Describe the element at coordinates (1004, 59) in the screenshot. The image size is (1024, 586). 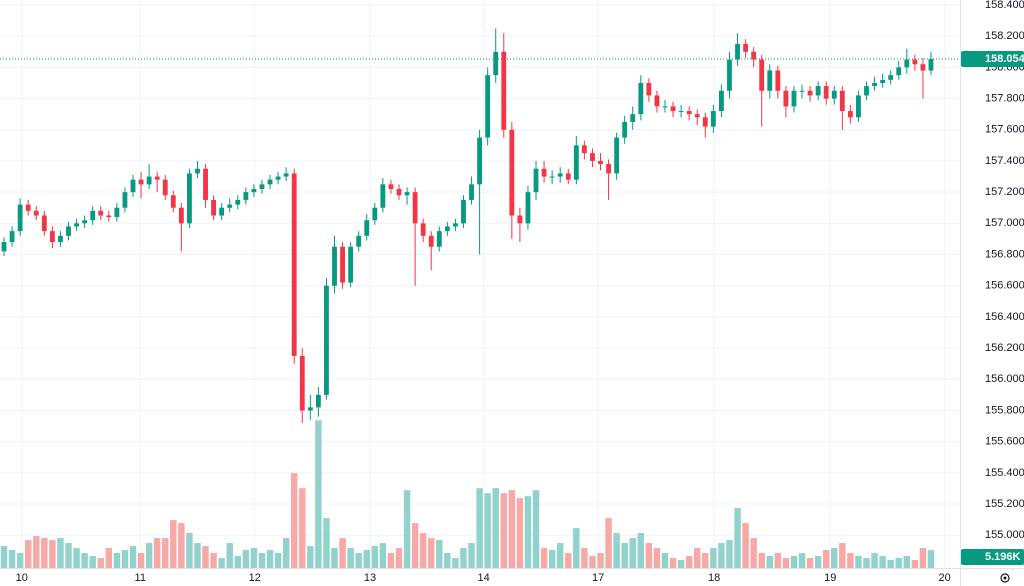
I see `last-price-label: 158.054` at that location.